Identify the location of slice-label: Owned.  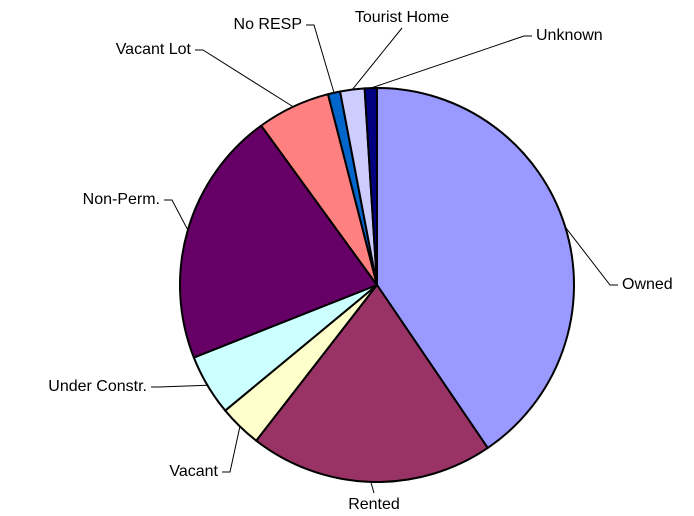
(647, 284).